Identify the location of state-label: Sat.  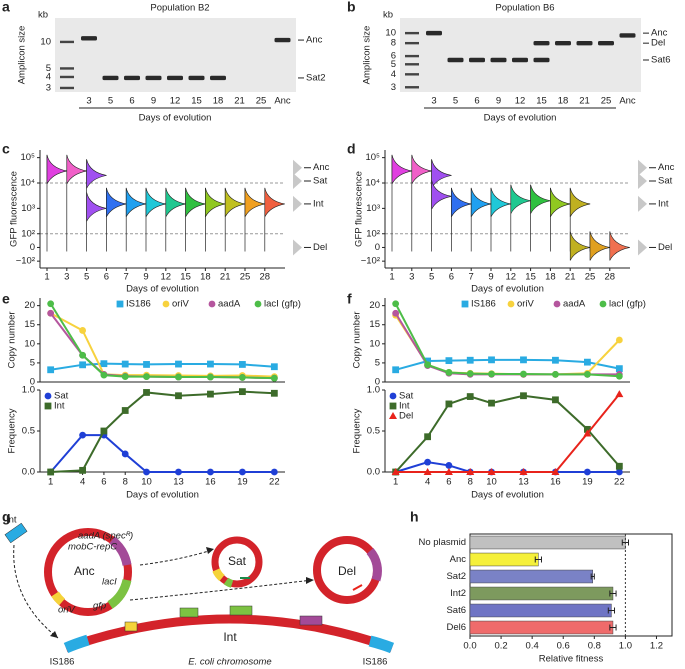
(665, 181).